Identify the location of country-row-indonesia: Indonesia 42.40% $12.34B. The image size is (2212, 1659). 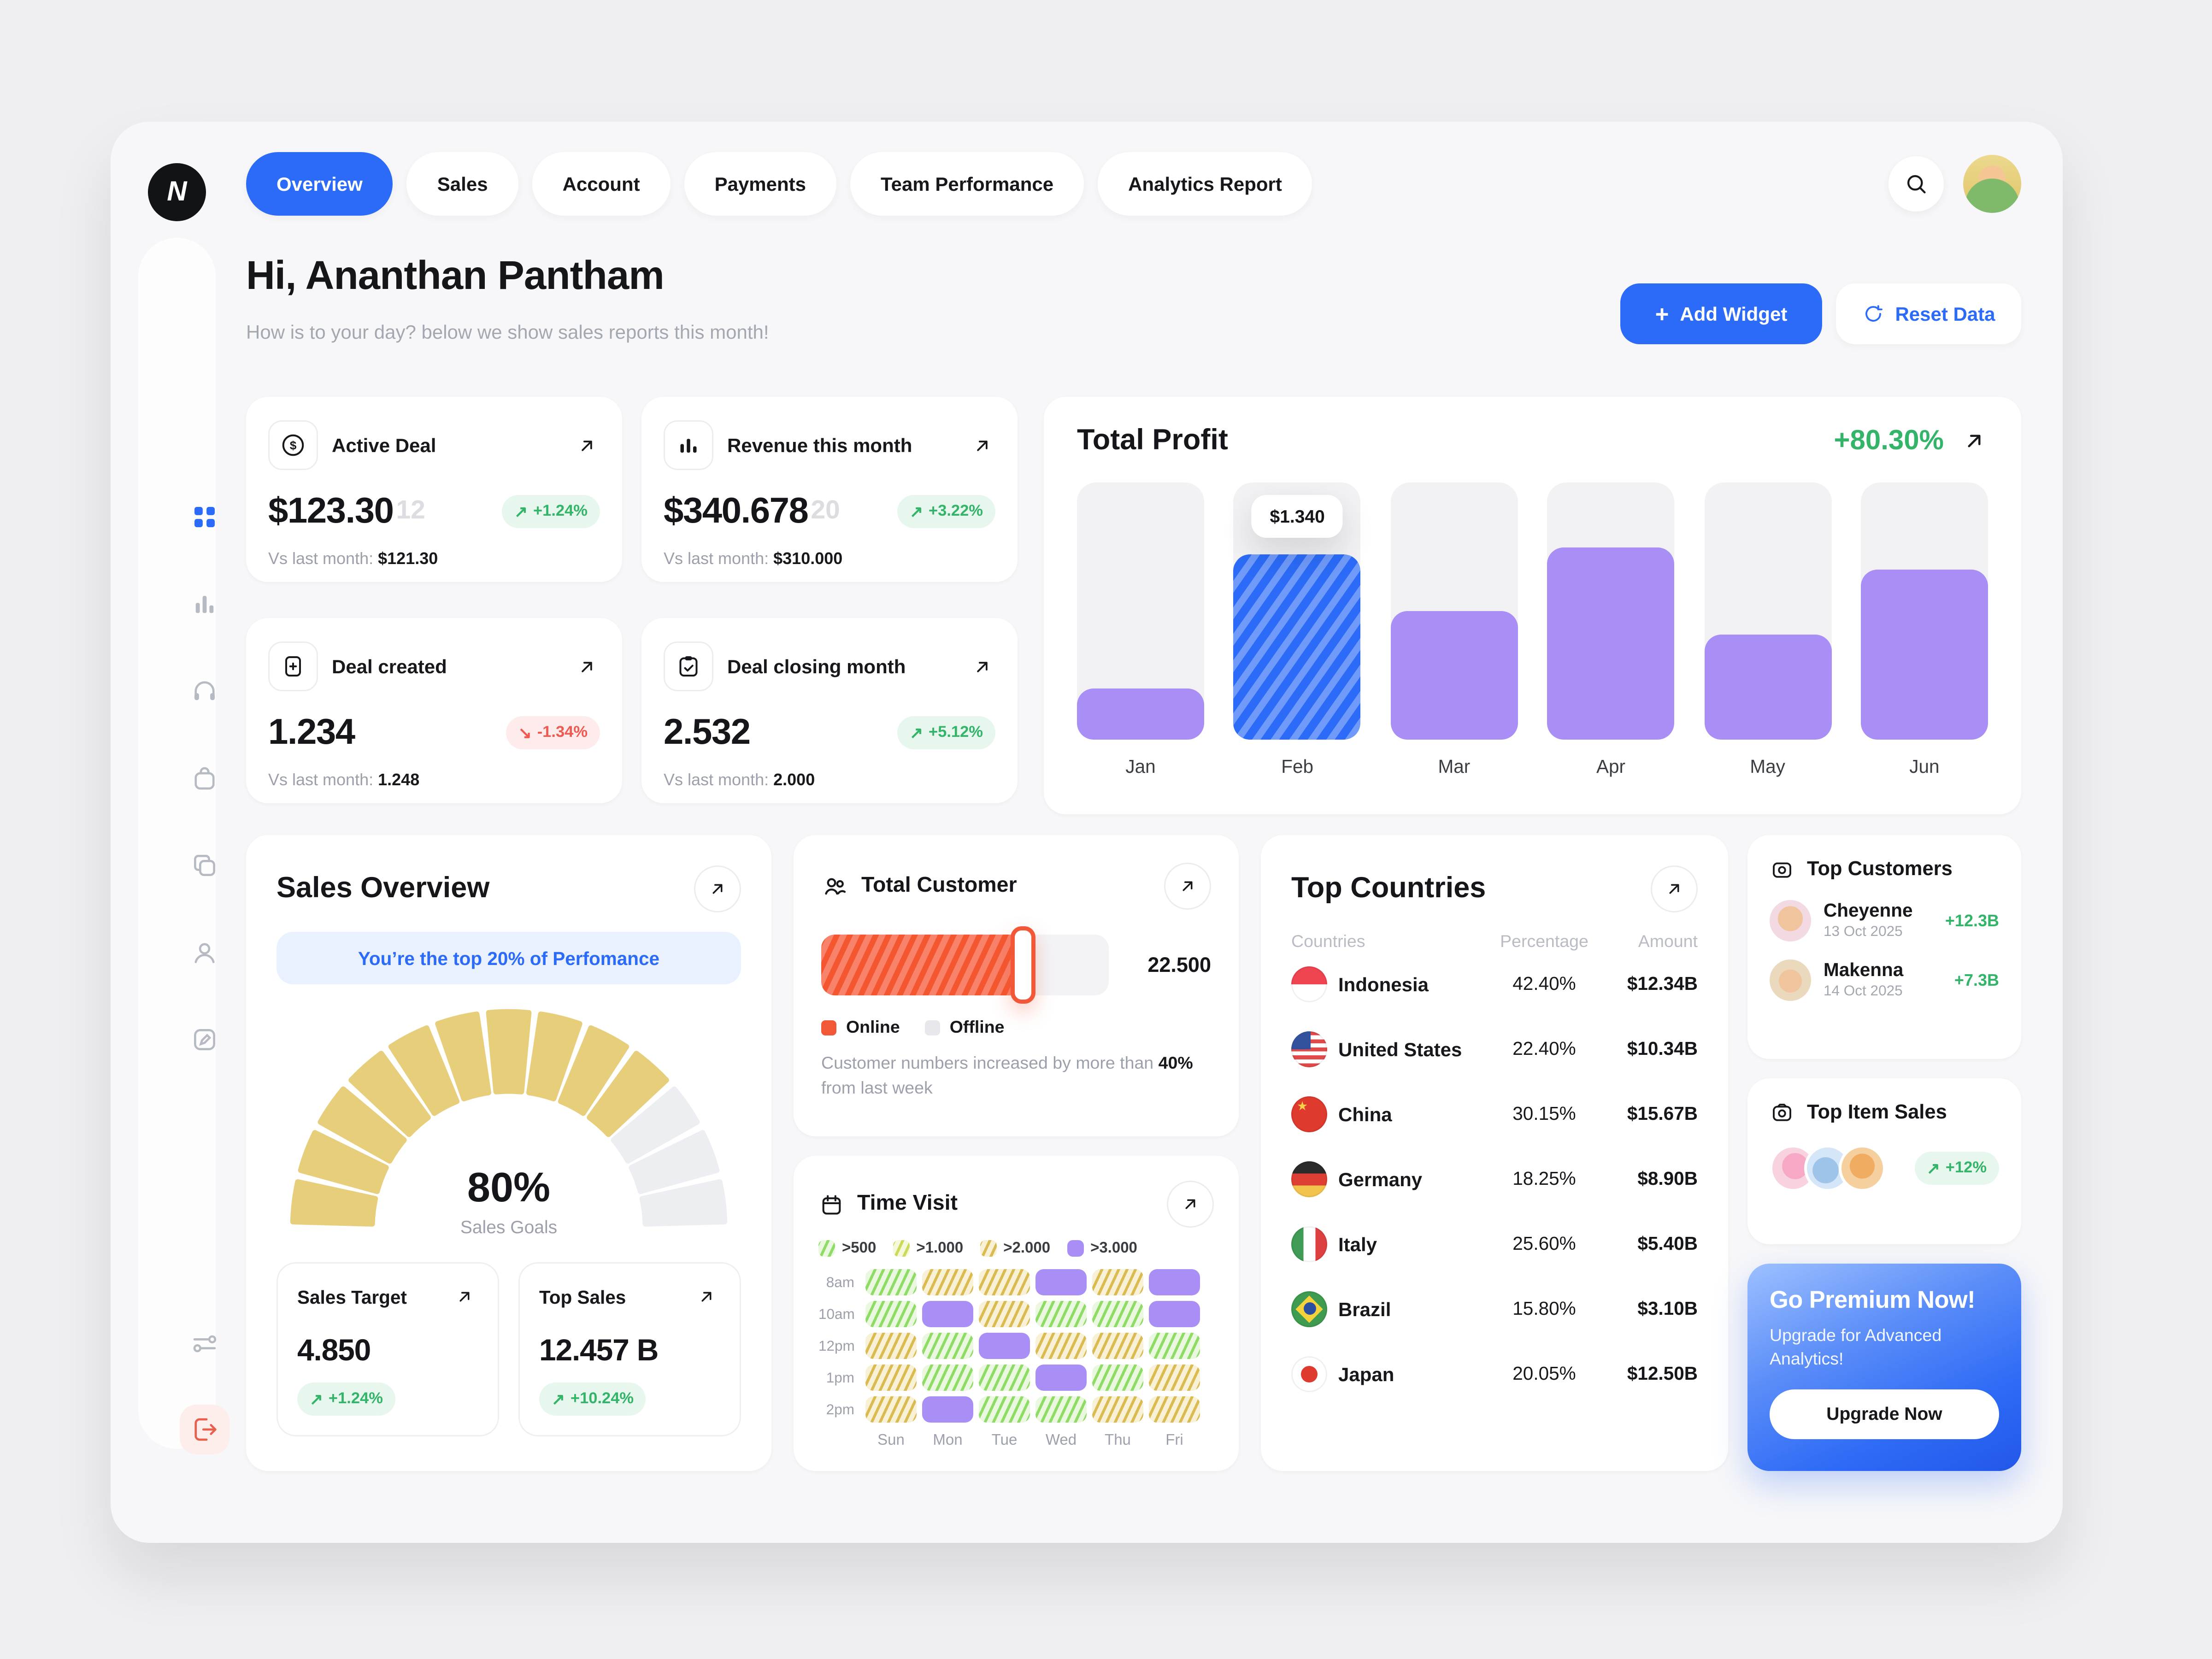
(1494, 983).